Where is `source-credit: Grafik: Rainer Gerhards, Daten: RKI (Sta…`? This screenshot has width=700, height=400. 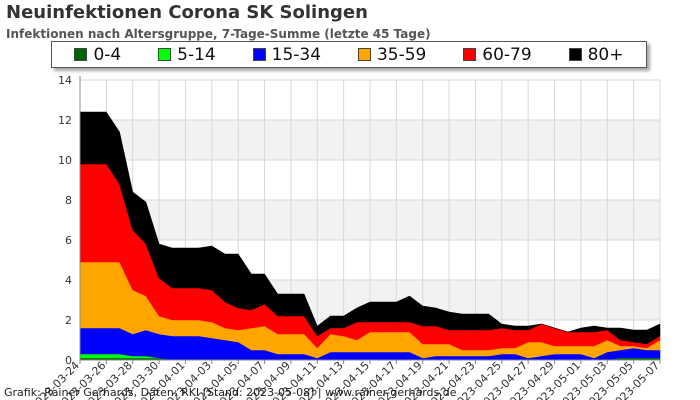
source-credit: Grafik: Rainer Gerhards, Daten: RKI (Sta… is located at coordinates (230, 392).